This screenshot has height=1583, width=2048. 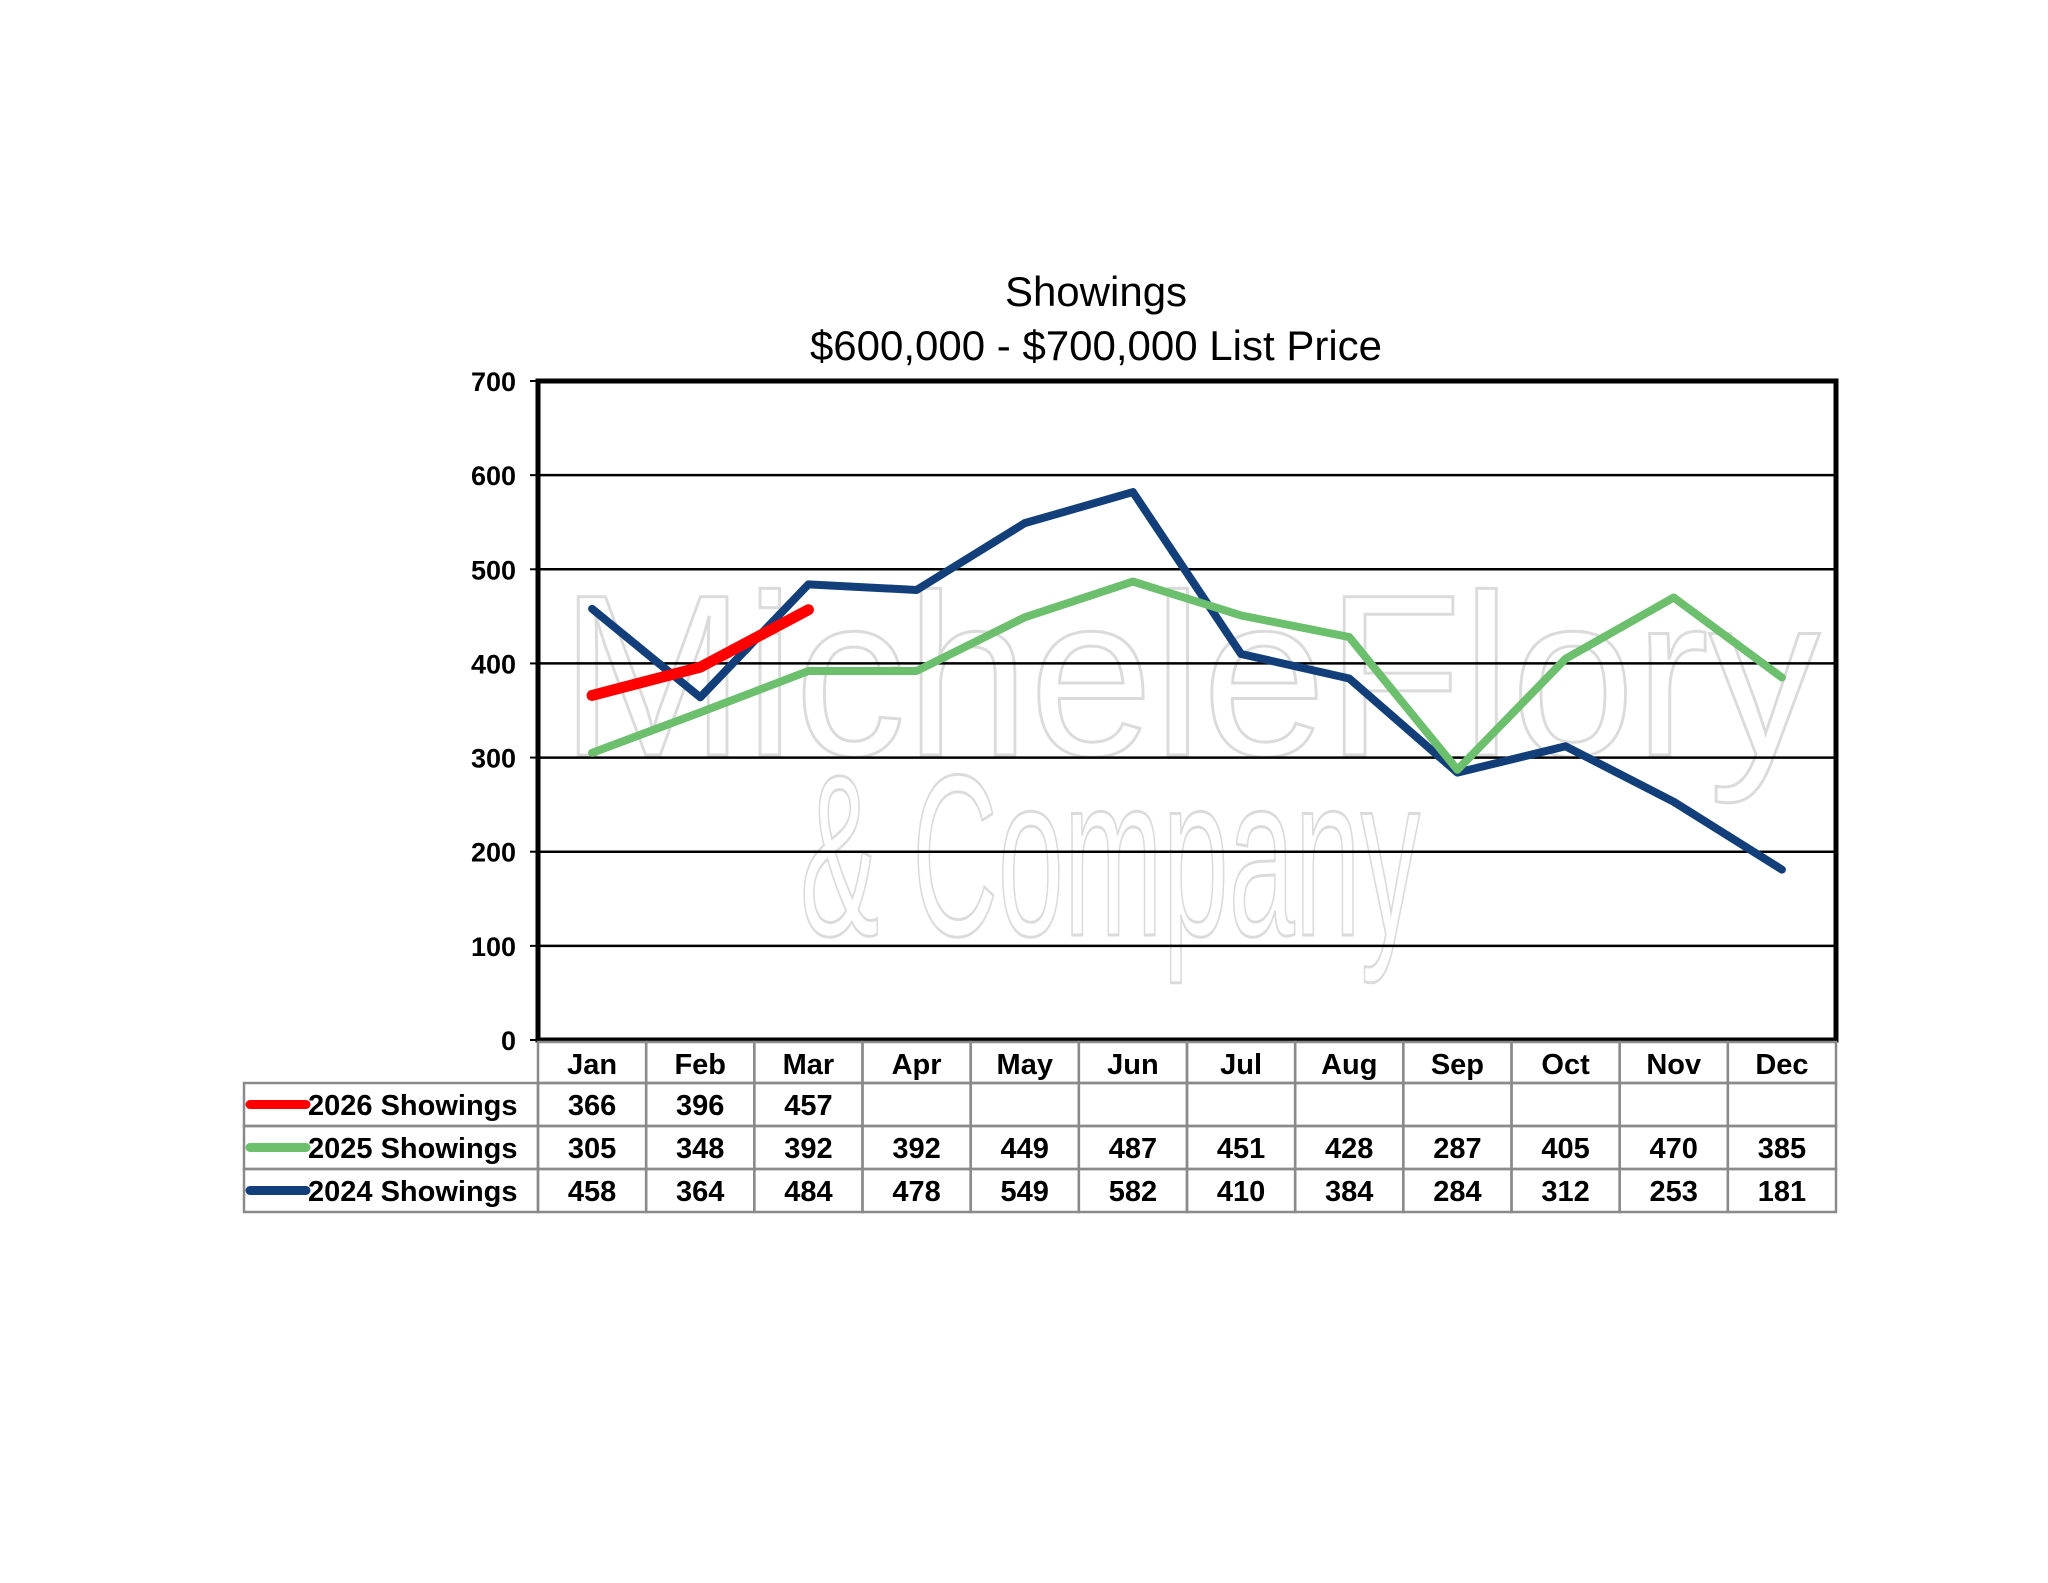 What do you see at coordinates (808, 1192) in the screenshot?
I see `data-label: 484` at bounding box center [808, 1192].